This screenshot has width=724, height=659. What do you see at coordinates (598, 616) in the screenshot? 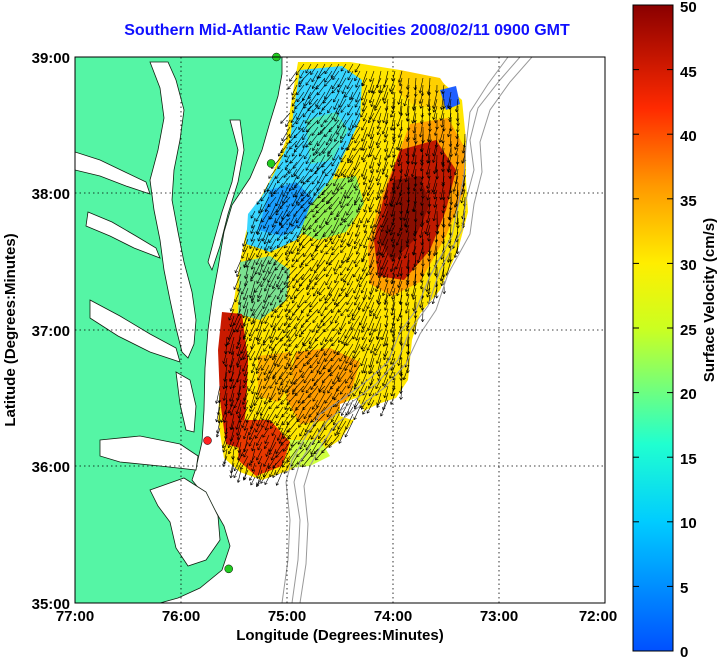
I see `x-tick-label: 72:00` at bounding box center [598, 616].